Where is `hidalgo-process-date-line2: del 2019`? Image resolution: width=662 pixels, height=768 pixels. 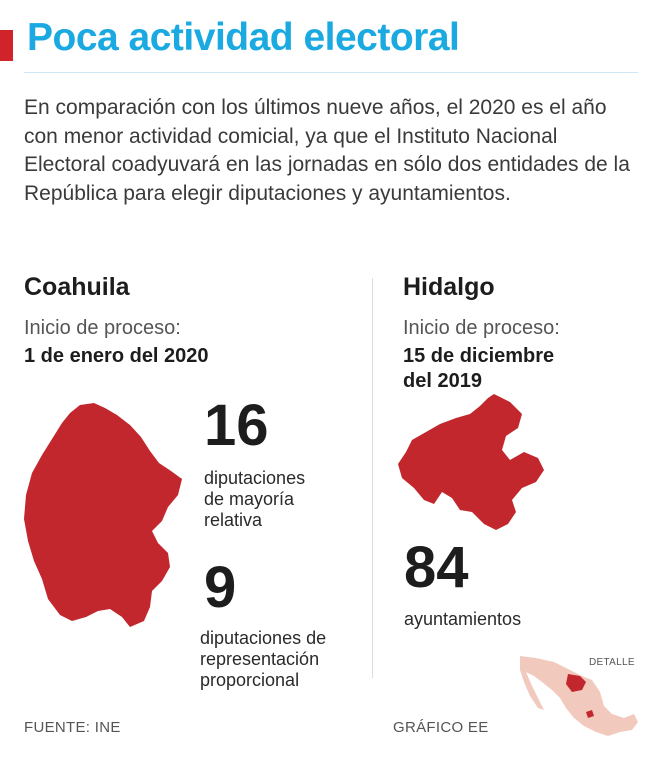
hidalgo-process-date-line2: del 2019 is located at coordinates (442, 381).